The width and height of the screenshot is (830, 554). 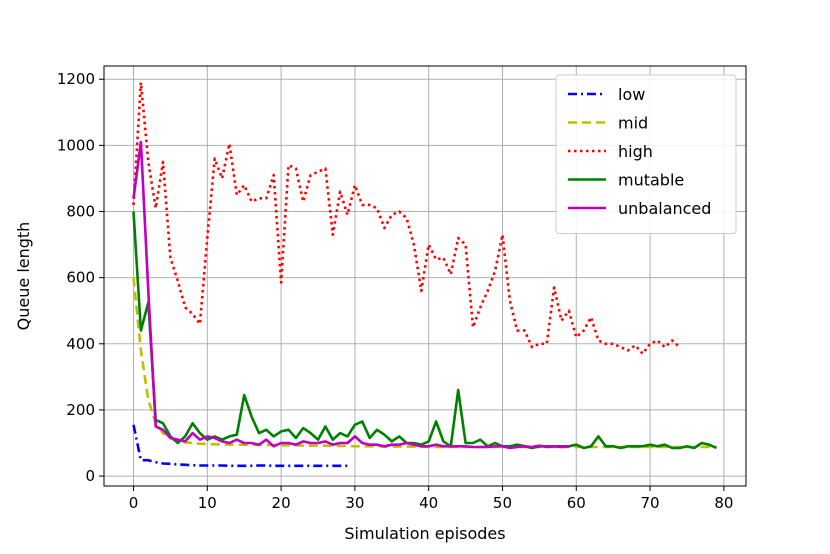 What do you see at coordinates (90, 476) in the screenshot?
I see `y-tick-label: 0` at bounding box center [90, 476].